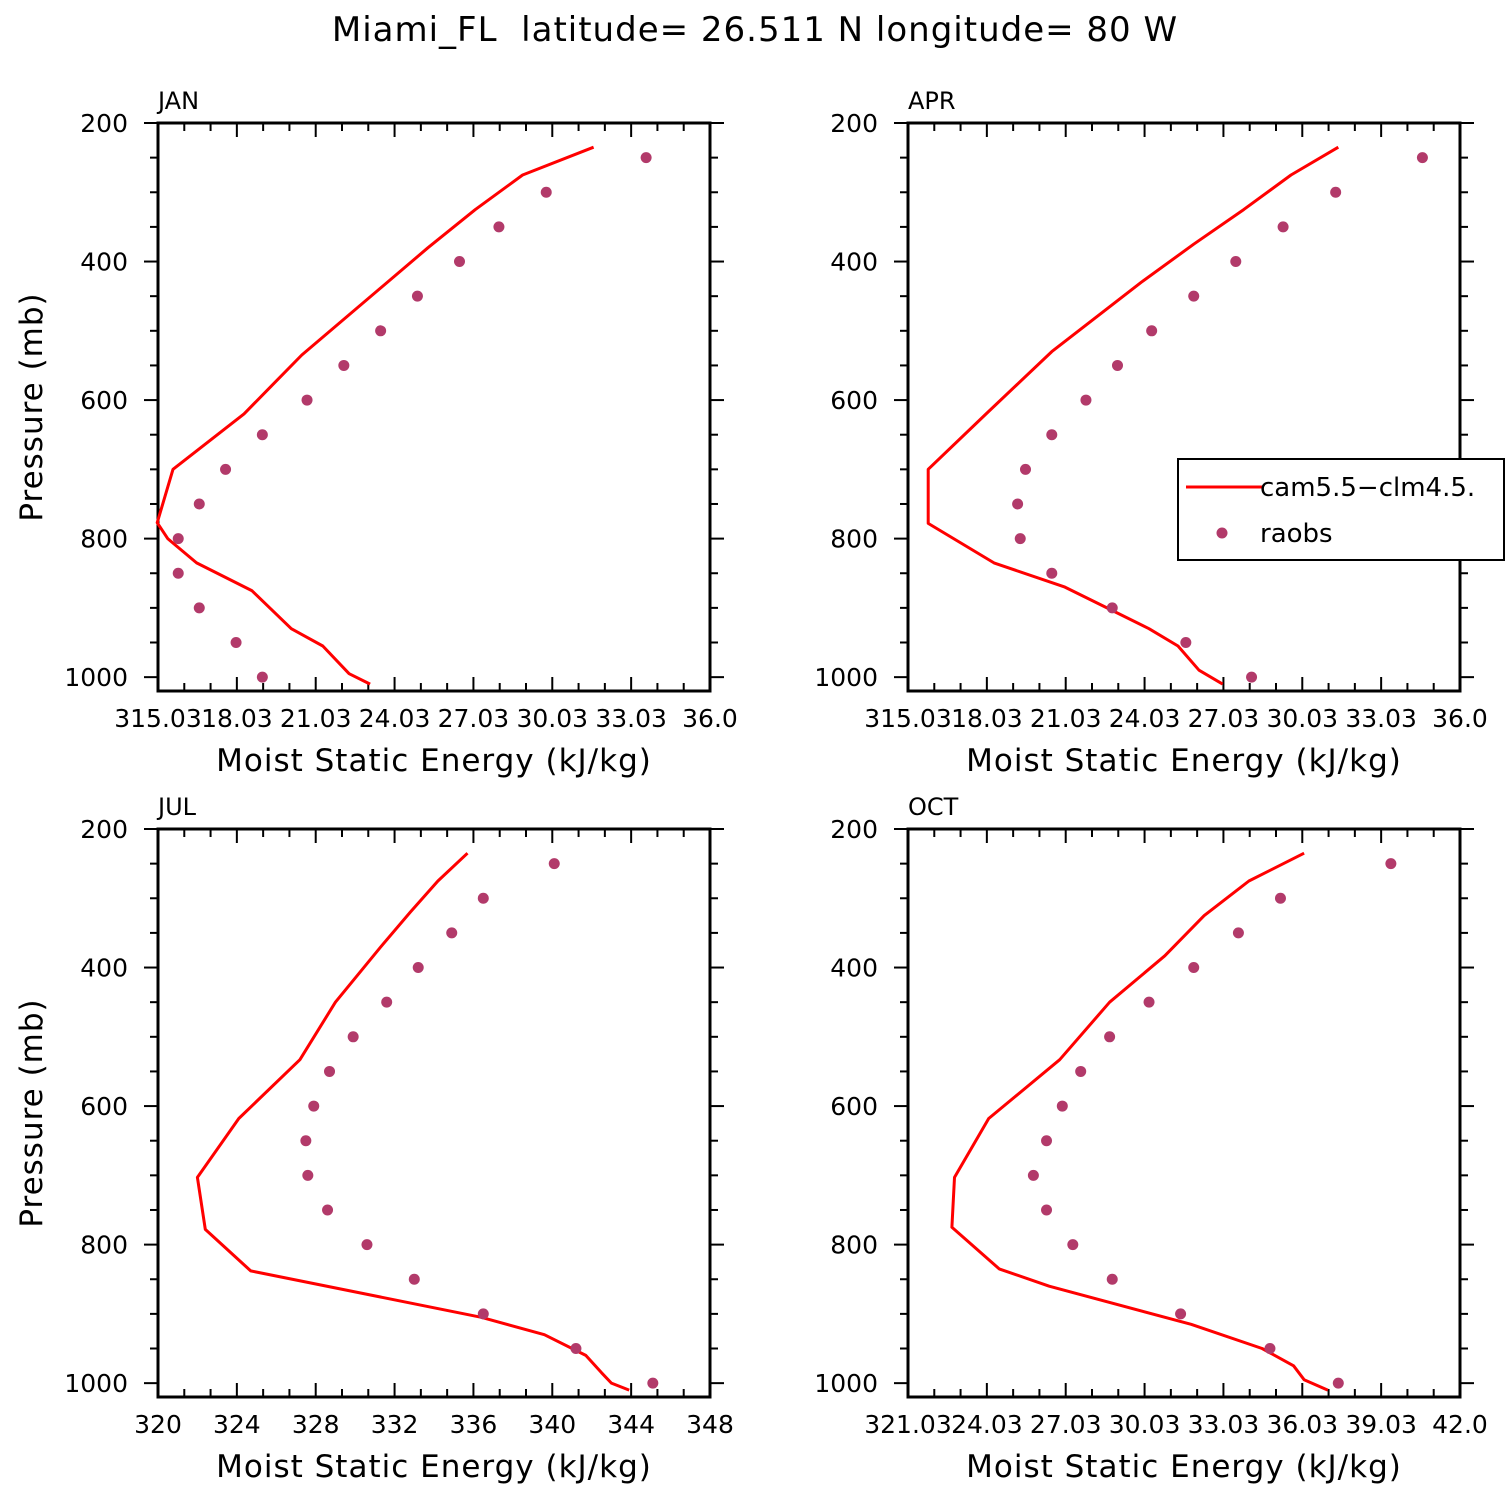  I want to click on y-axis-label: Pressure (mb), so click(32, 1112).